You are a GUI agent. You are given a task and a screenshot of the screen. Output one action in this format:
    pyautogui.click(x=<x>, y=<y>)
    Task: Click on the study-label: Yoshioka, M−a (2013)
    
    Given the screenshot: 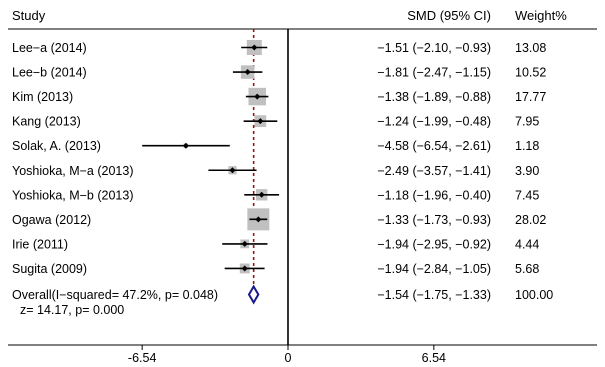 What is the action you would take?
    pyautogui.click(x=73, y=171)
    